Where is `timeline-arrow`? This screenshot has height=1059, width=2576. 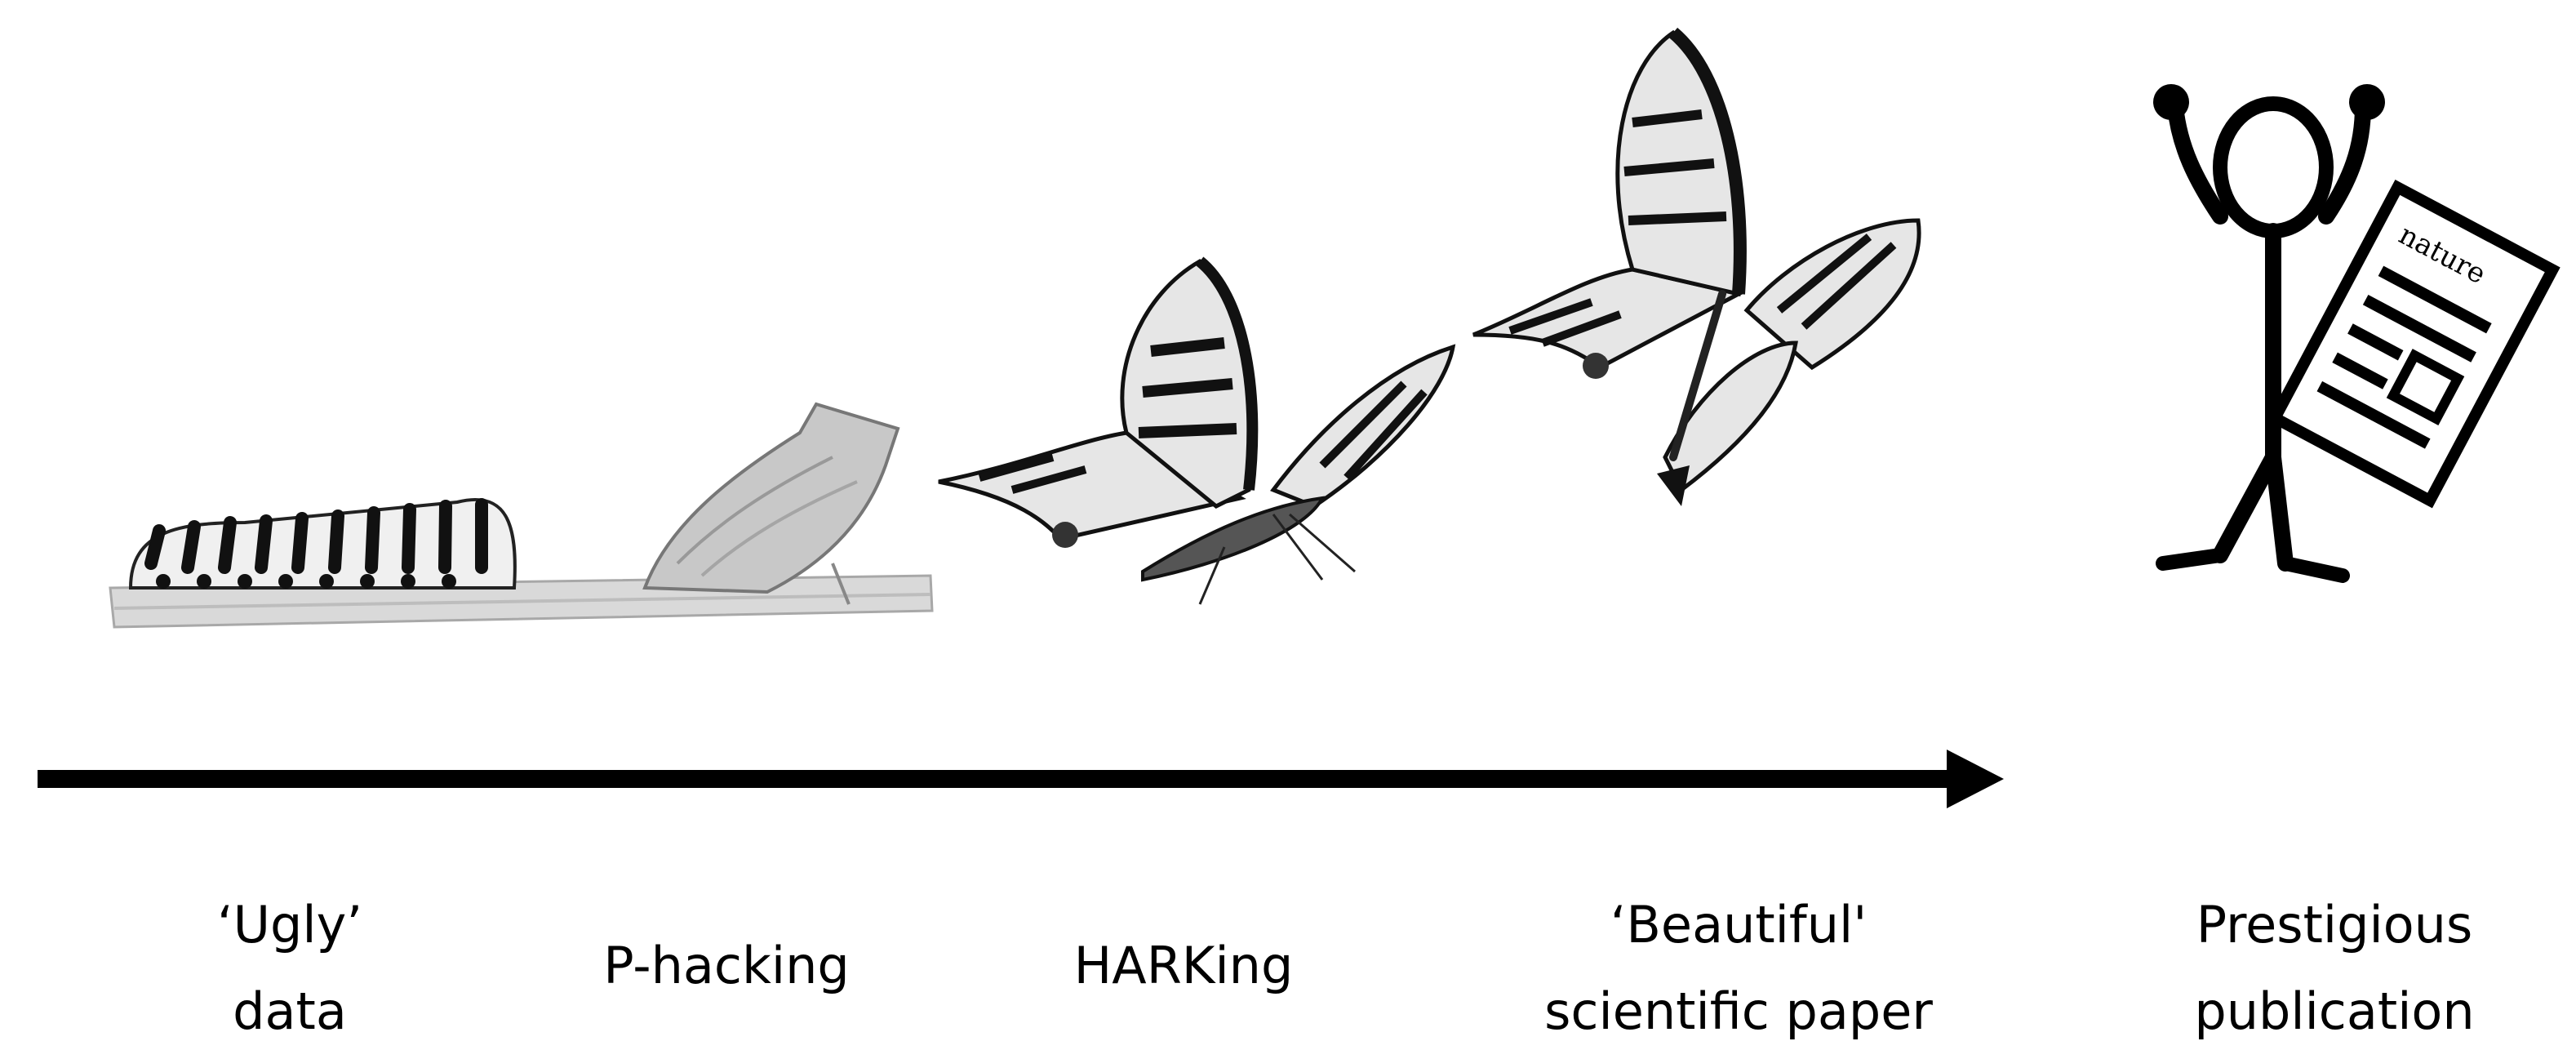
timeline-arrow is located at coordinates (1021, 779).